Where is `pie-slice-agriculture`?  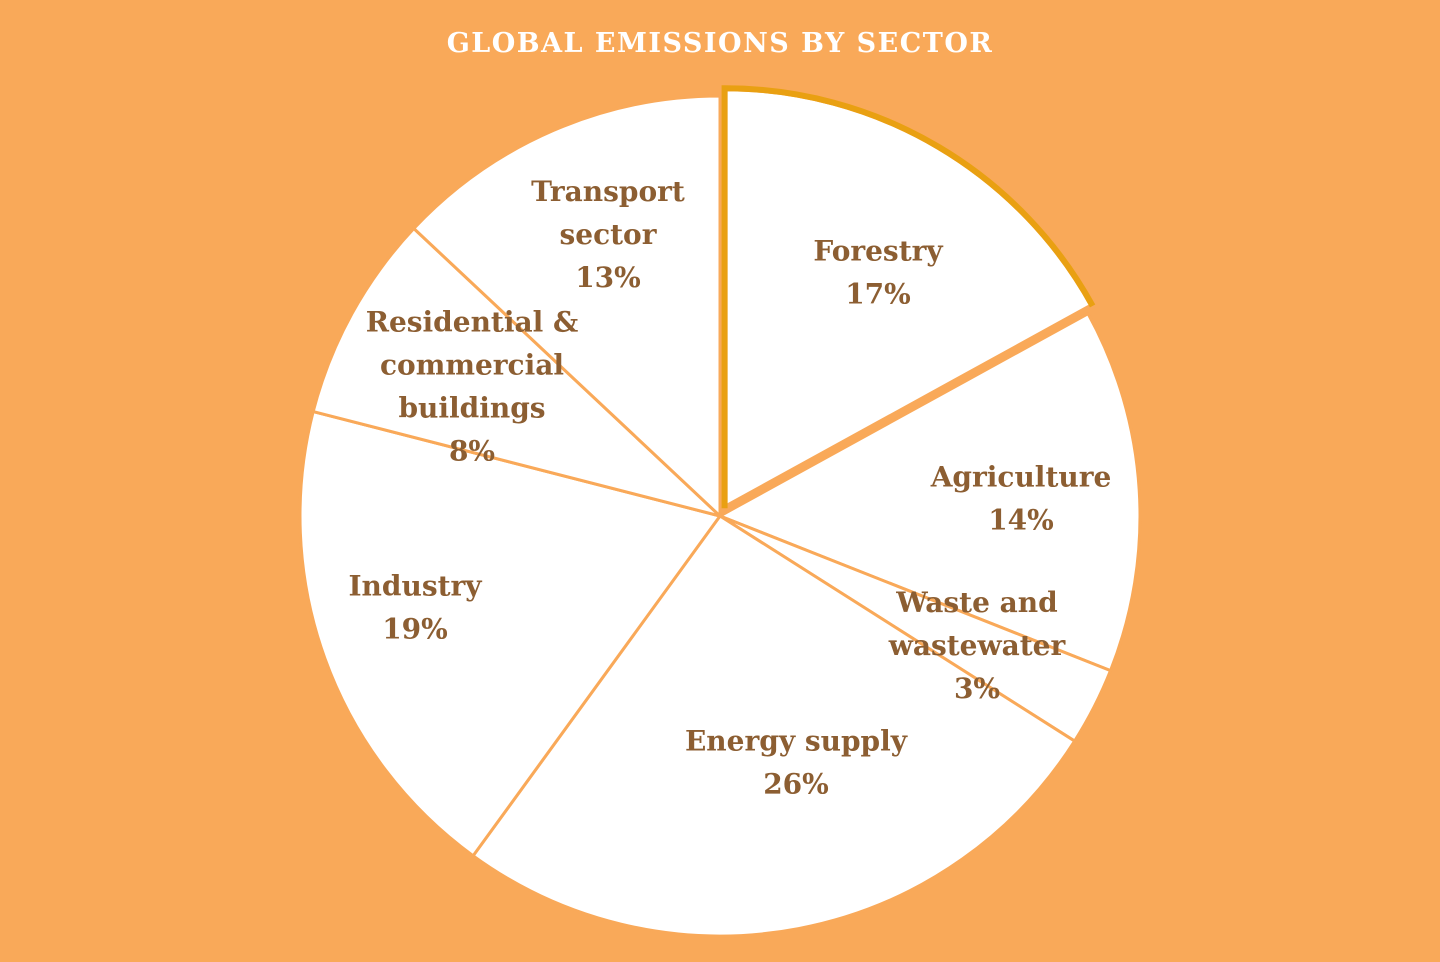 pie-slice-agriculture is located at coordinates (930, 492).